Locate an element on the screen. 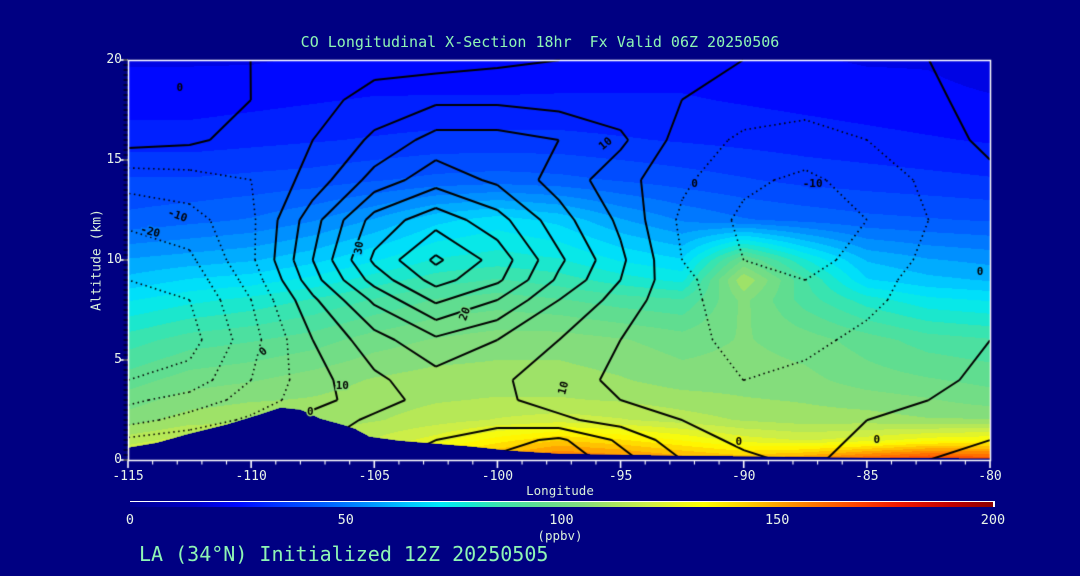 This screenshot has height=576, width=1080. y-tick-label: 20 is located at coordinates (114, 59).